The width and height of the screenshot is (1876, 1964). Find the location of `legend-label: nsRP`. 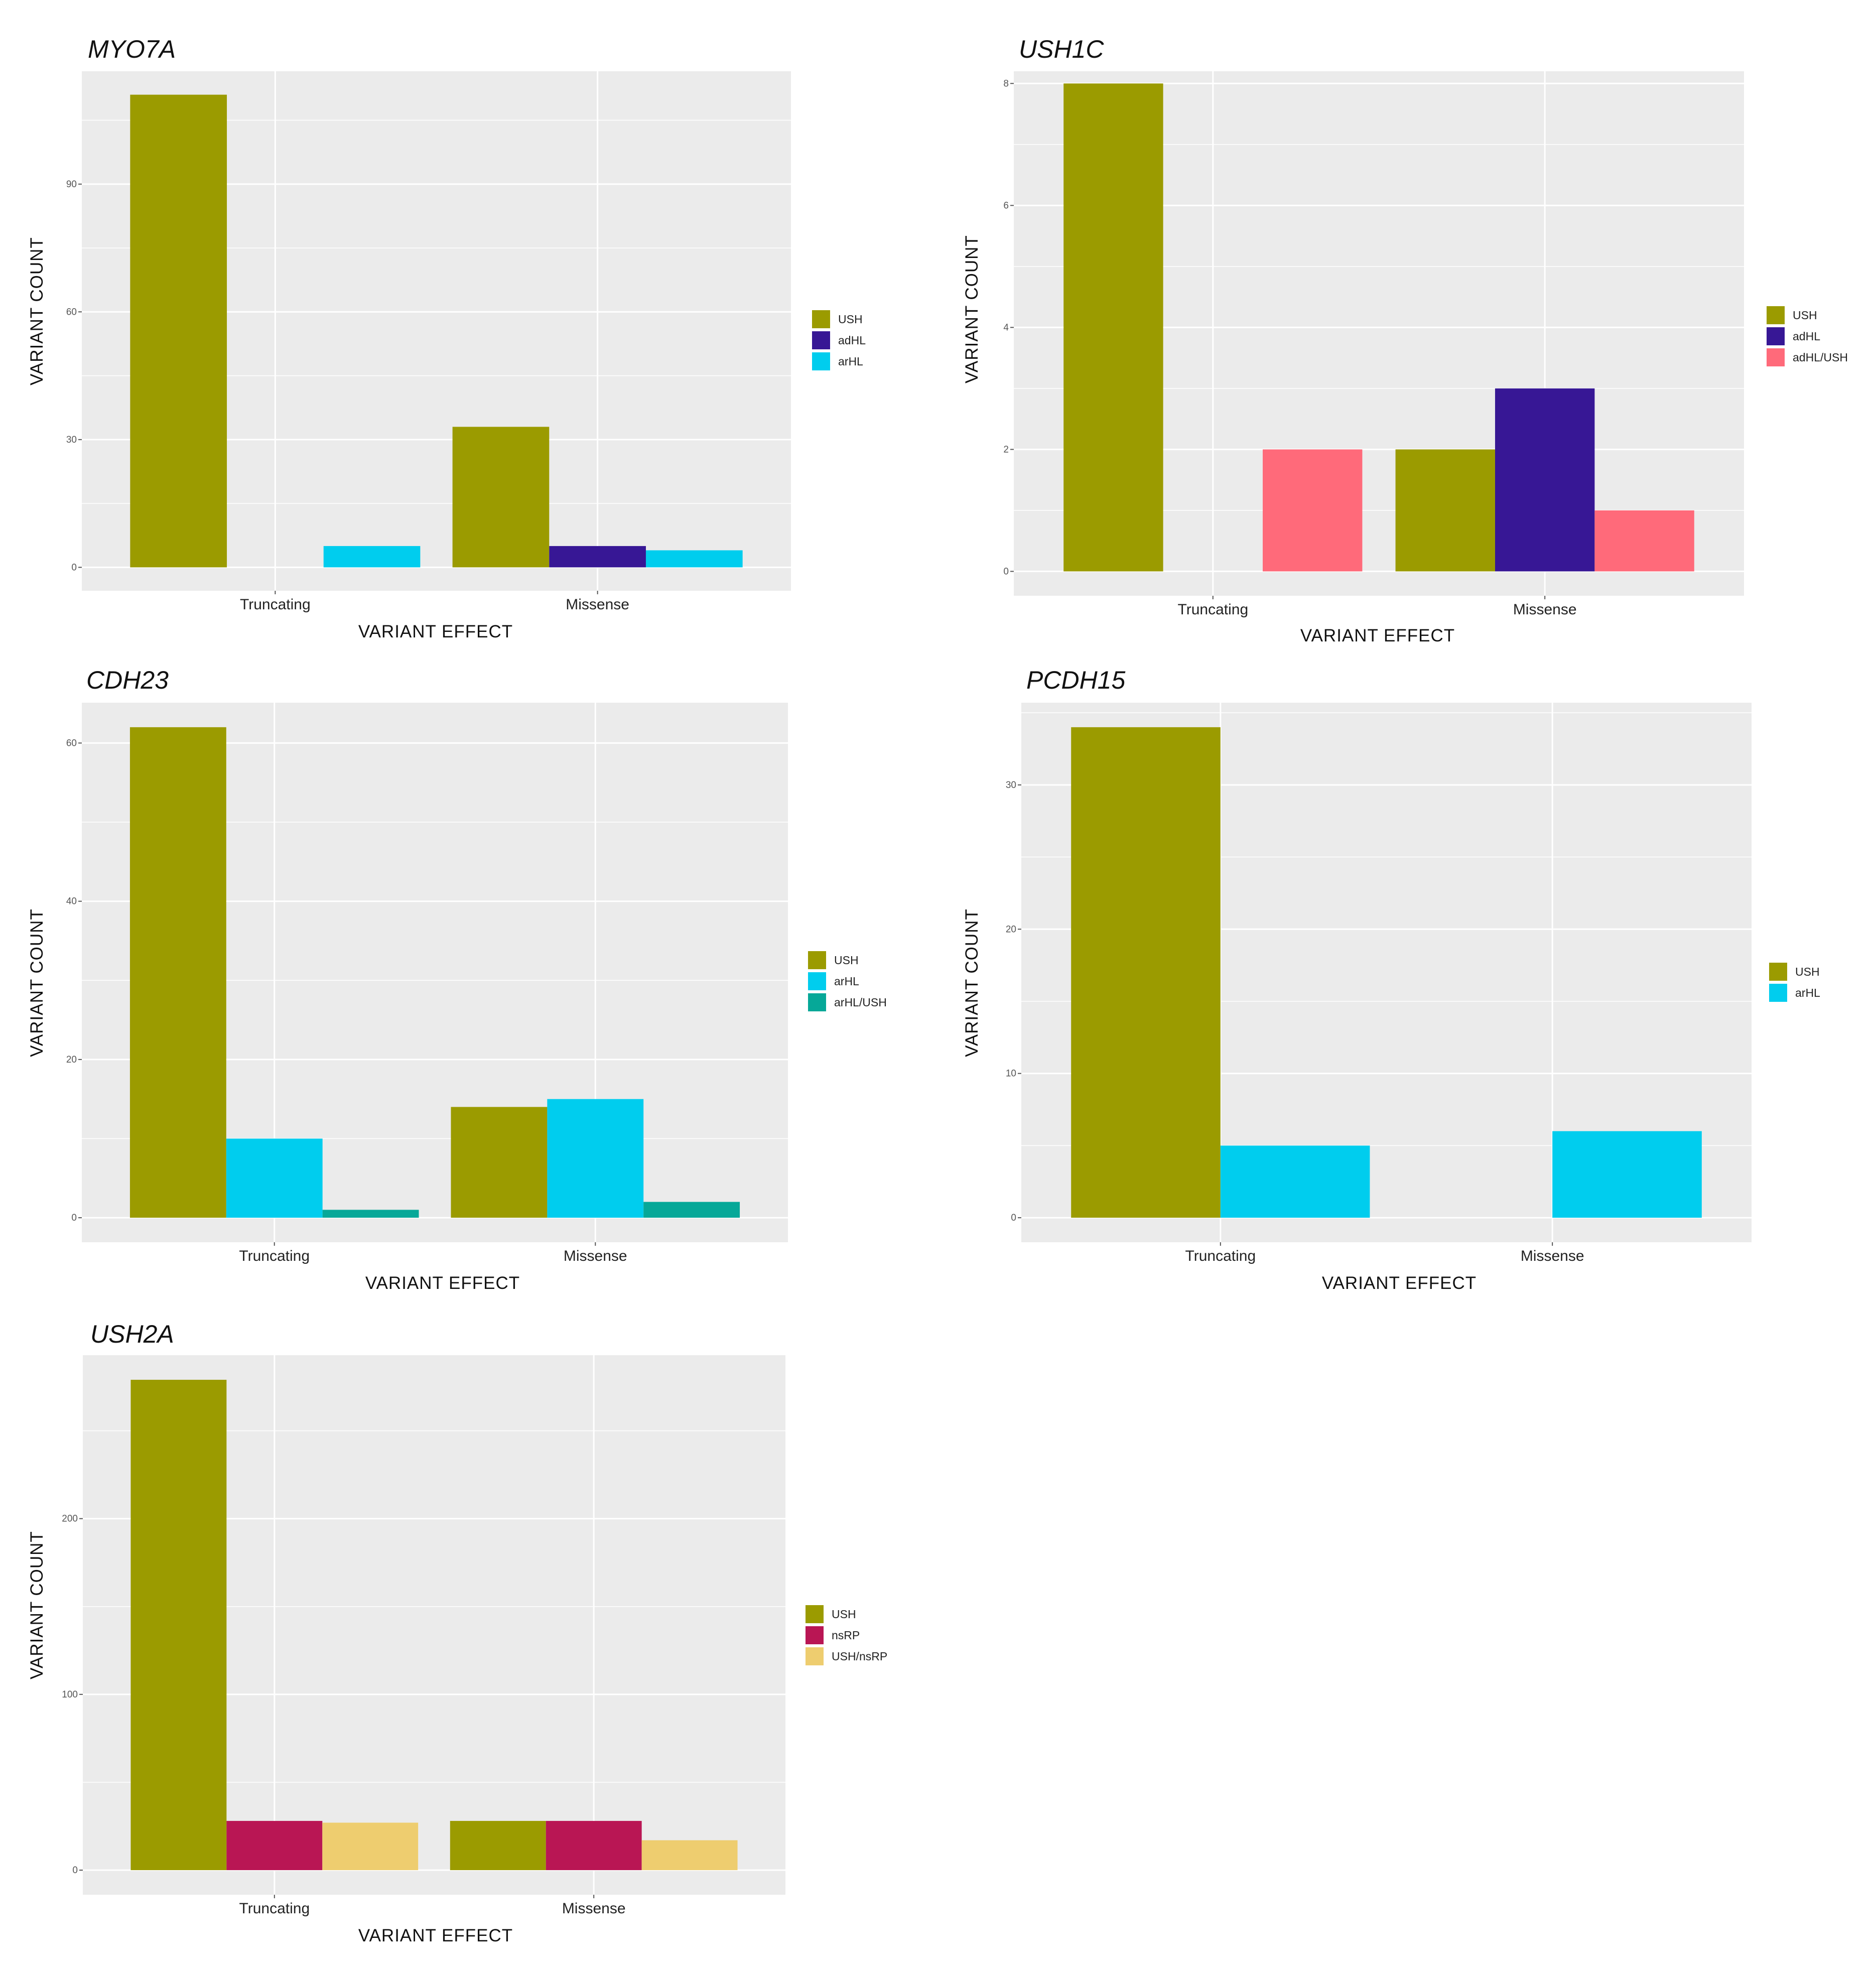

legend-label: nsRP is located at coordinates (846, 1635).